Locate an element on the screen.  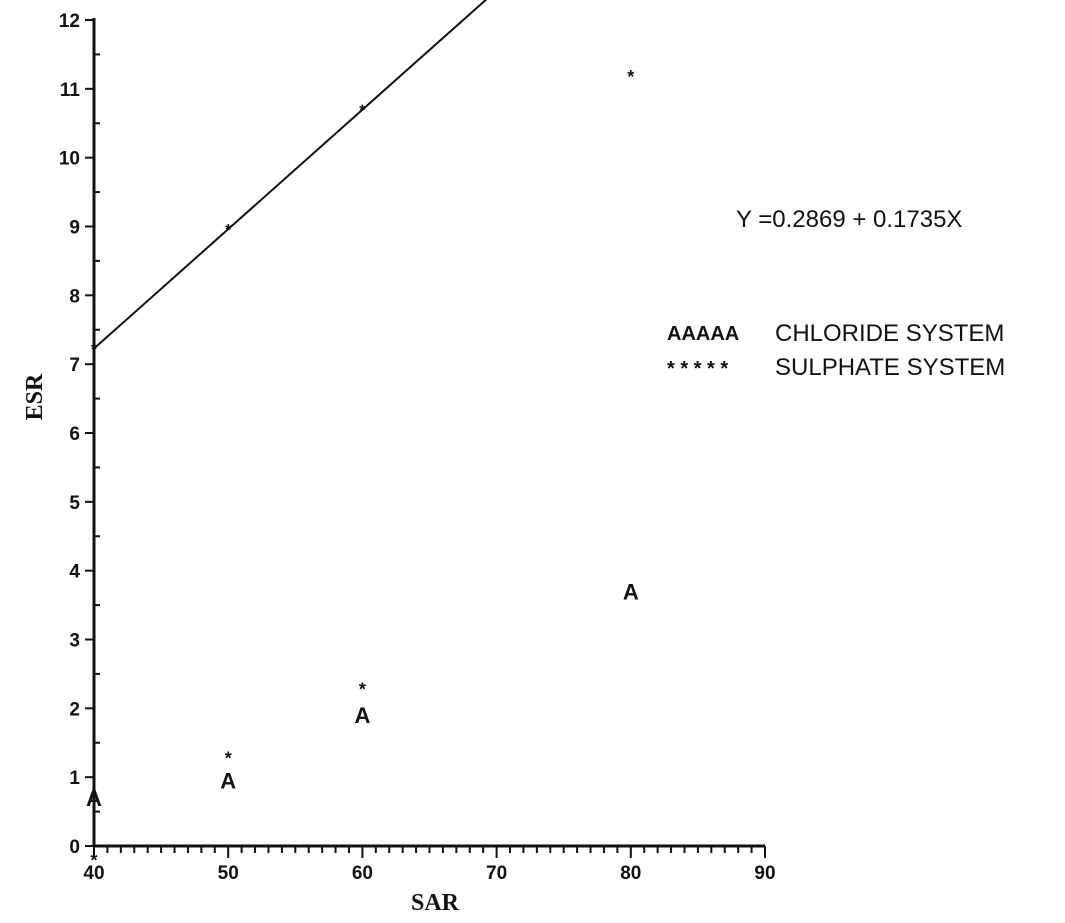
y-tick-label: 12 is located at coordinates (69, 21).